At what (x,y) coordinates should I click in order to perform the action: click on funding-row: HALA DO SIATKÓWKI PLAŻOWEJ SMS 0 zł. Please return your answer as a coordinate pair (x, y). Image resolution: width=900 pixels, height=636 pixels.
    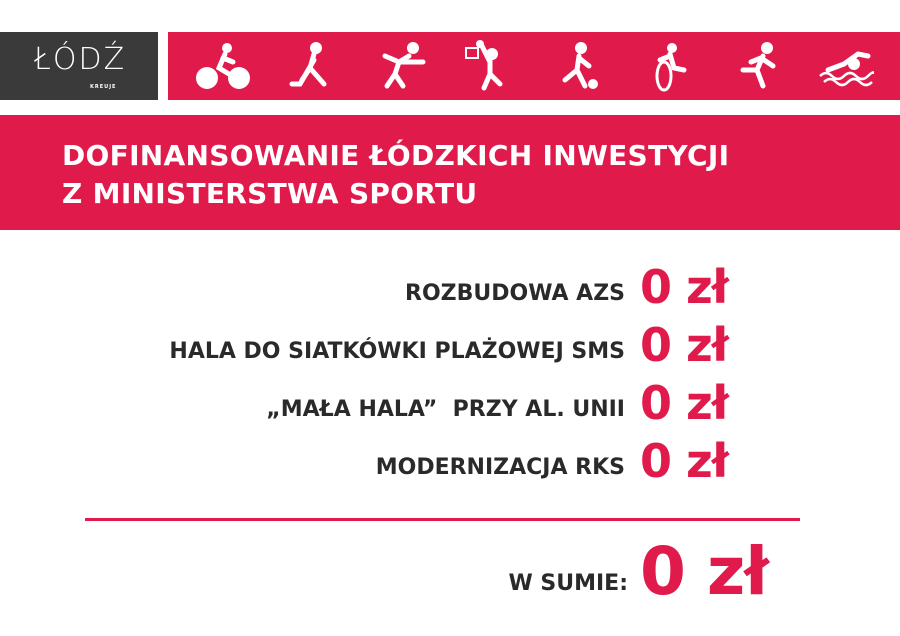
    Looking at the image, I should click on (450, 345).